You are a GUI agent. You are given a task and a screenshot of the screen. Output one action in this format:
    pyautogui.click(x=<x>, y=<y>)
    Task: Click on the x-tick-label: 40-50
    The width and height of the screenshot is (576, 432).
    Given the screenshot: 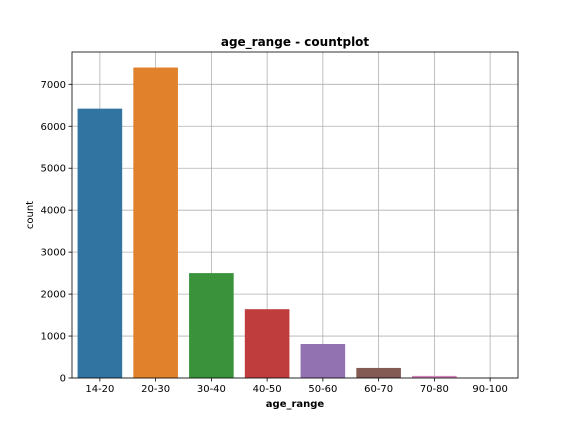 What is the action you would take?
    pyautogui.click(x=267, y=389)
    